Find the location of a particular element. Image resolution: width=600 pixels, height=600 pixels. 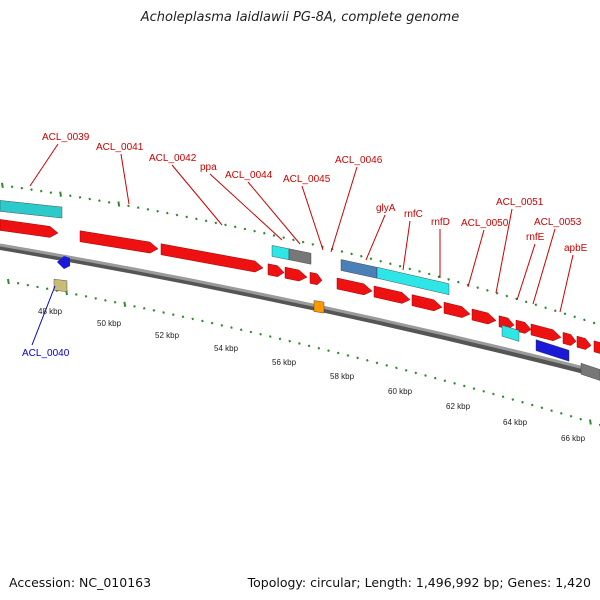

gene-label: ACL_0051 is located at coordinates (520, 202).